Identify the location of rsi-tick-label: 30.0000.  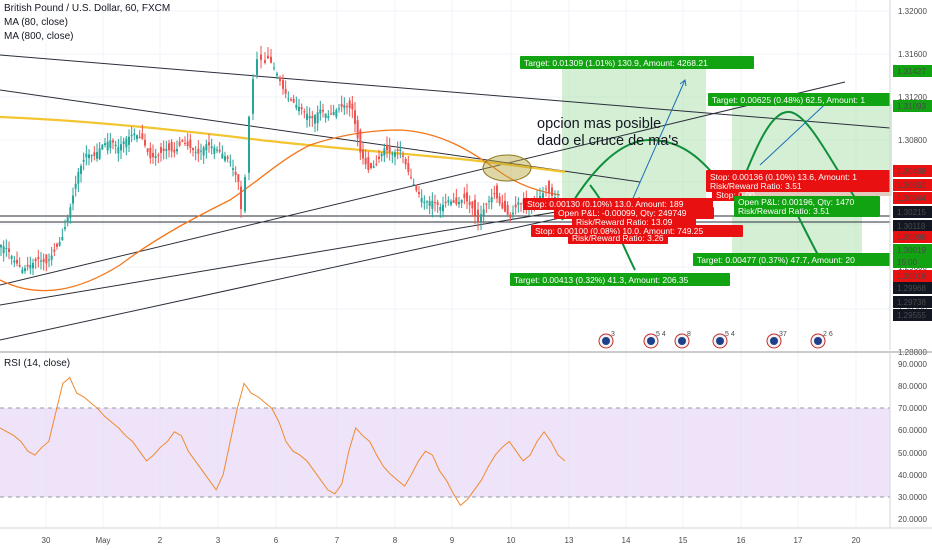
(912, 497).